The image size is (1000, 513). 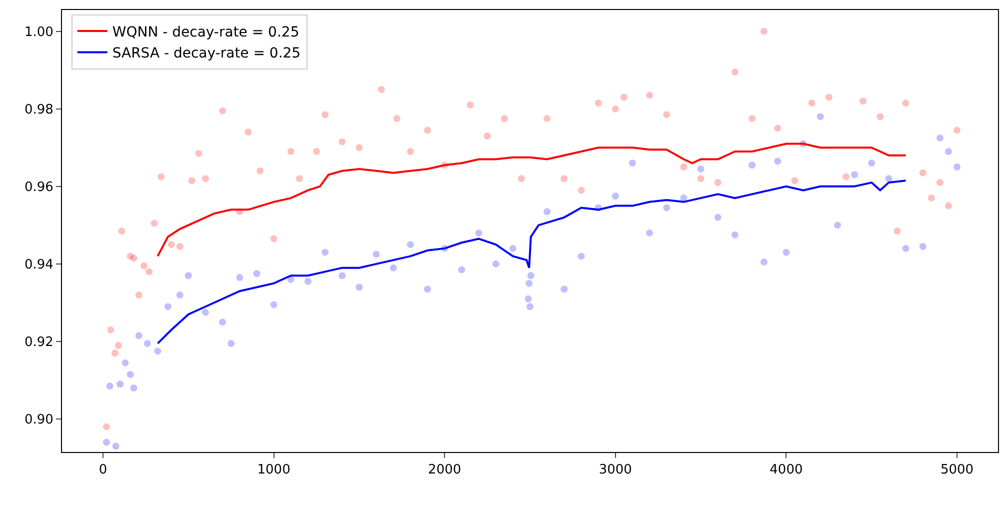 What do you see at coordinates (39, 342) in the screenshot?
I see `y-tick-label: 0.92` at bounding box center [39, 342].